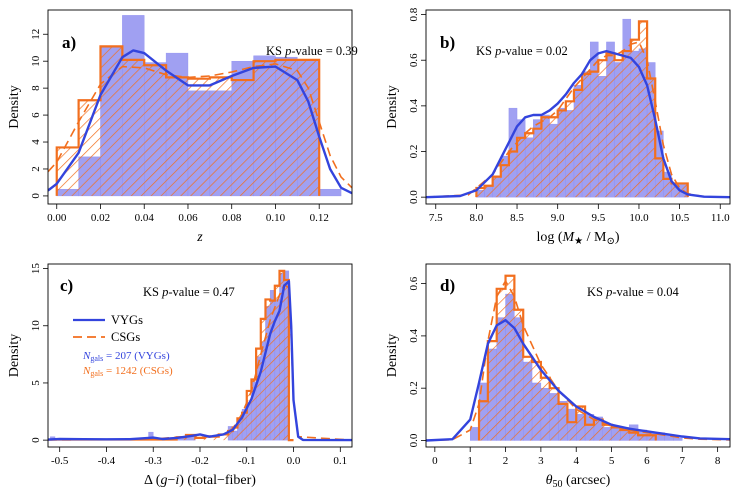  What do you see at coordinates (340, 461) in the screenshot?
I see `x-tick-label: 0.1` at bounding box center [340, 461].